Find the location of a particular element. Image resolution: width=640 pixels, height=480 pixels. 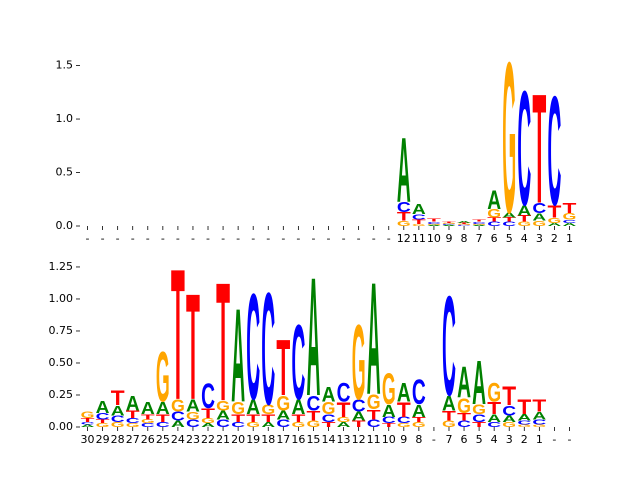

x-tick-label: 6 is located at coordinates (494, 238).